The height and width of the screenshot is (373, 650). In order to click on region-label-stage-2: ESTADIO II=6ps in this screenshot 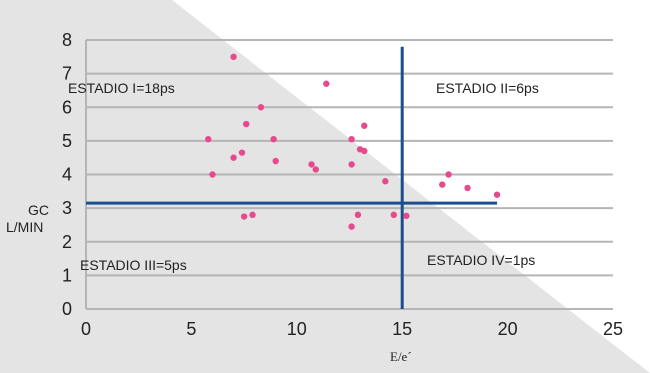, I will do `click(487, 88)`.